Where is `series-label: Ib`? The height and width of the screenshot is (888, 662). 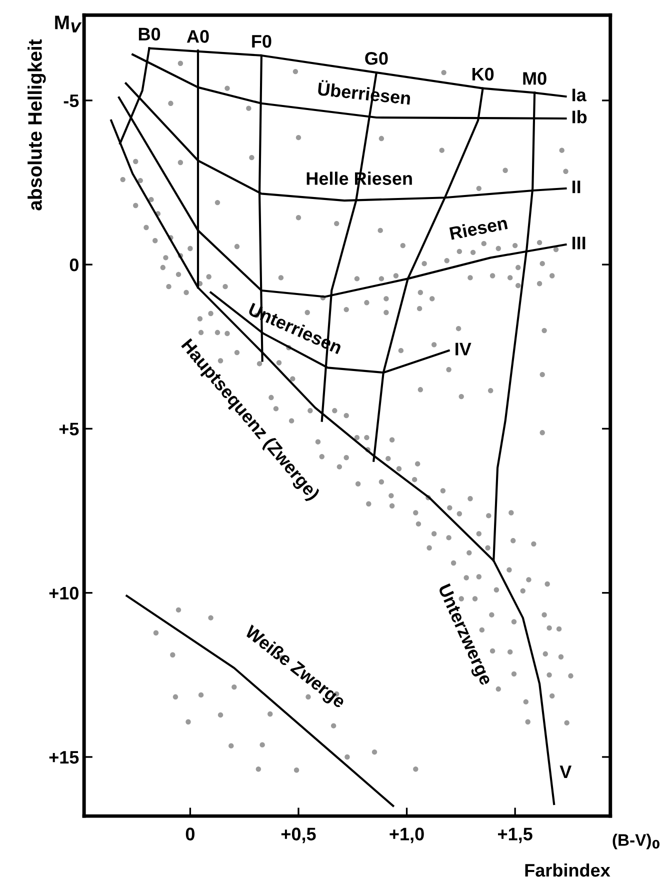 series-label: Ib is located at coordinates (579, 117).